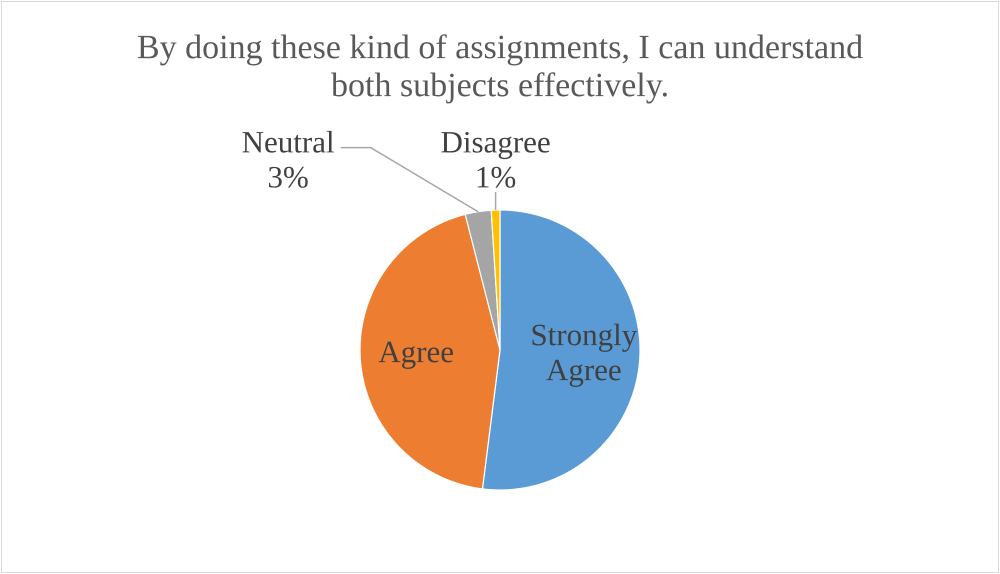 The width and height of the screenshot is (1000, 574). Describe the element at coordinates (497, 177) in the screenshot. I see `data-label: 1%` at that location.